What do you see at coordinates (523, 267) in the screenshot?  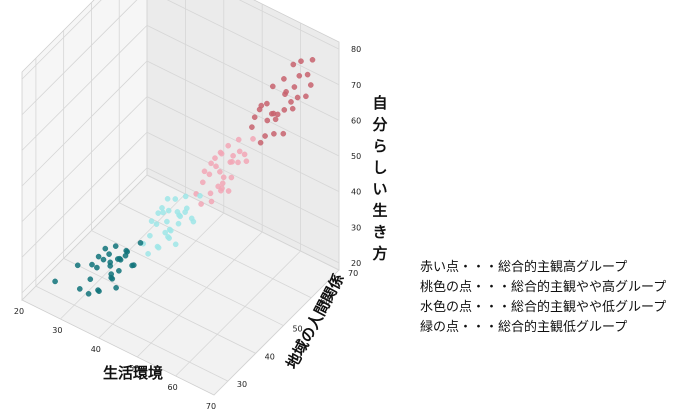 I see `legend-note-red: 赤い点・・・総合的主観高グループ` at bounding box center [523, 267].